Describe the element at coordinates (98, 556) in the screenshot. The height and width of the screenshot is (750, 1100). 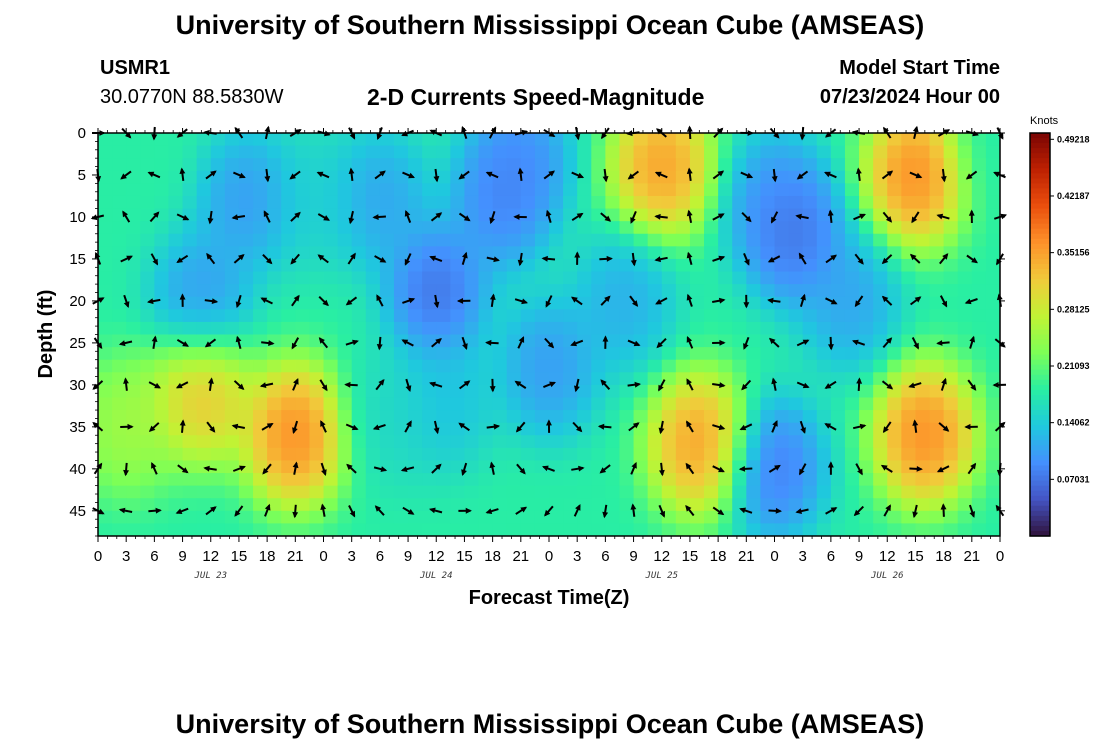
I see `x-tick-label: 0` at that location.